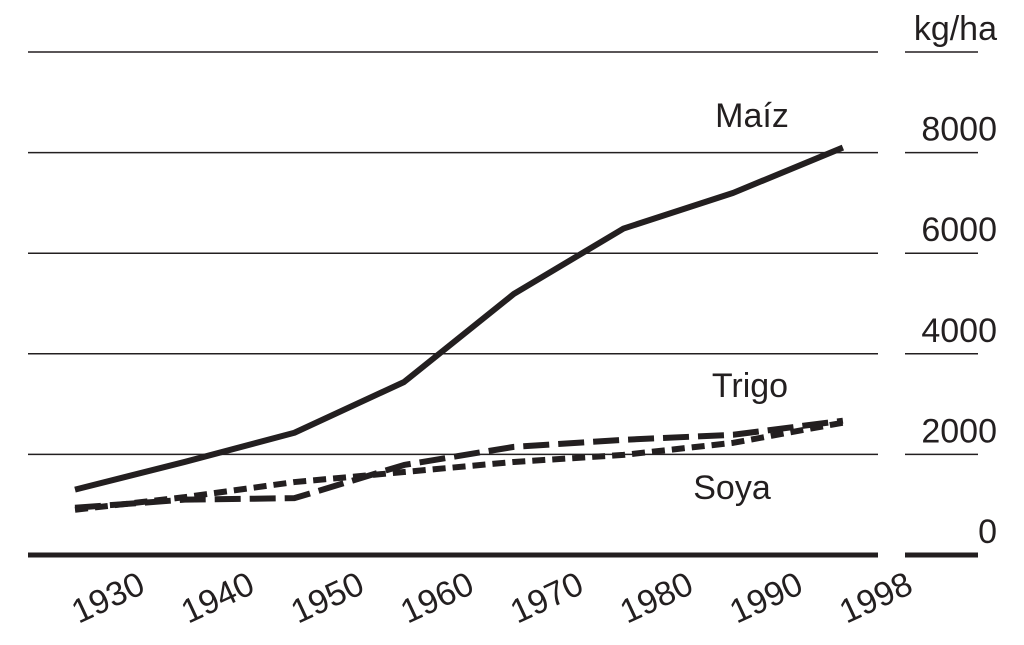 The height and width of the screenshot is (645, 1024). Describe the element at coordinates (766, 598) in the screenshot. I see `x-tick-label: 1990` at that location.